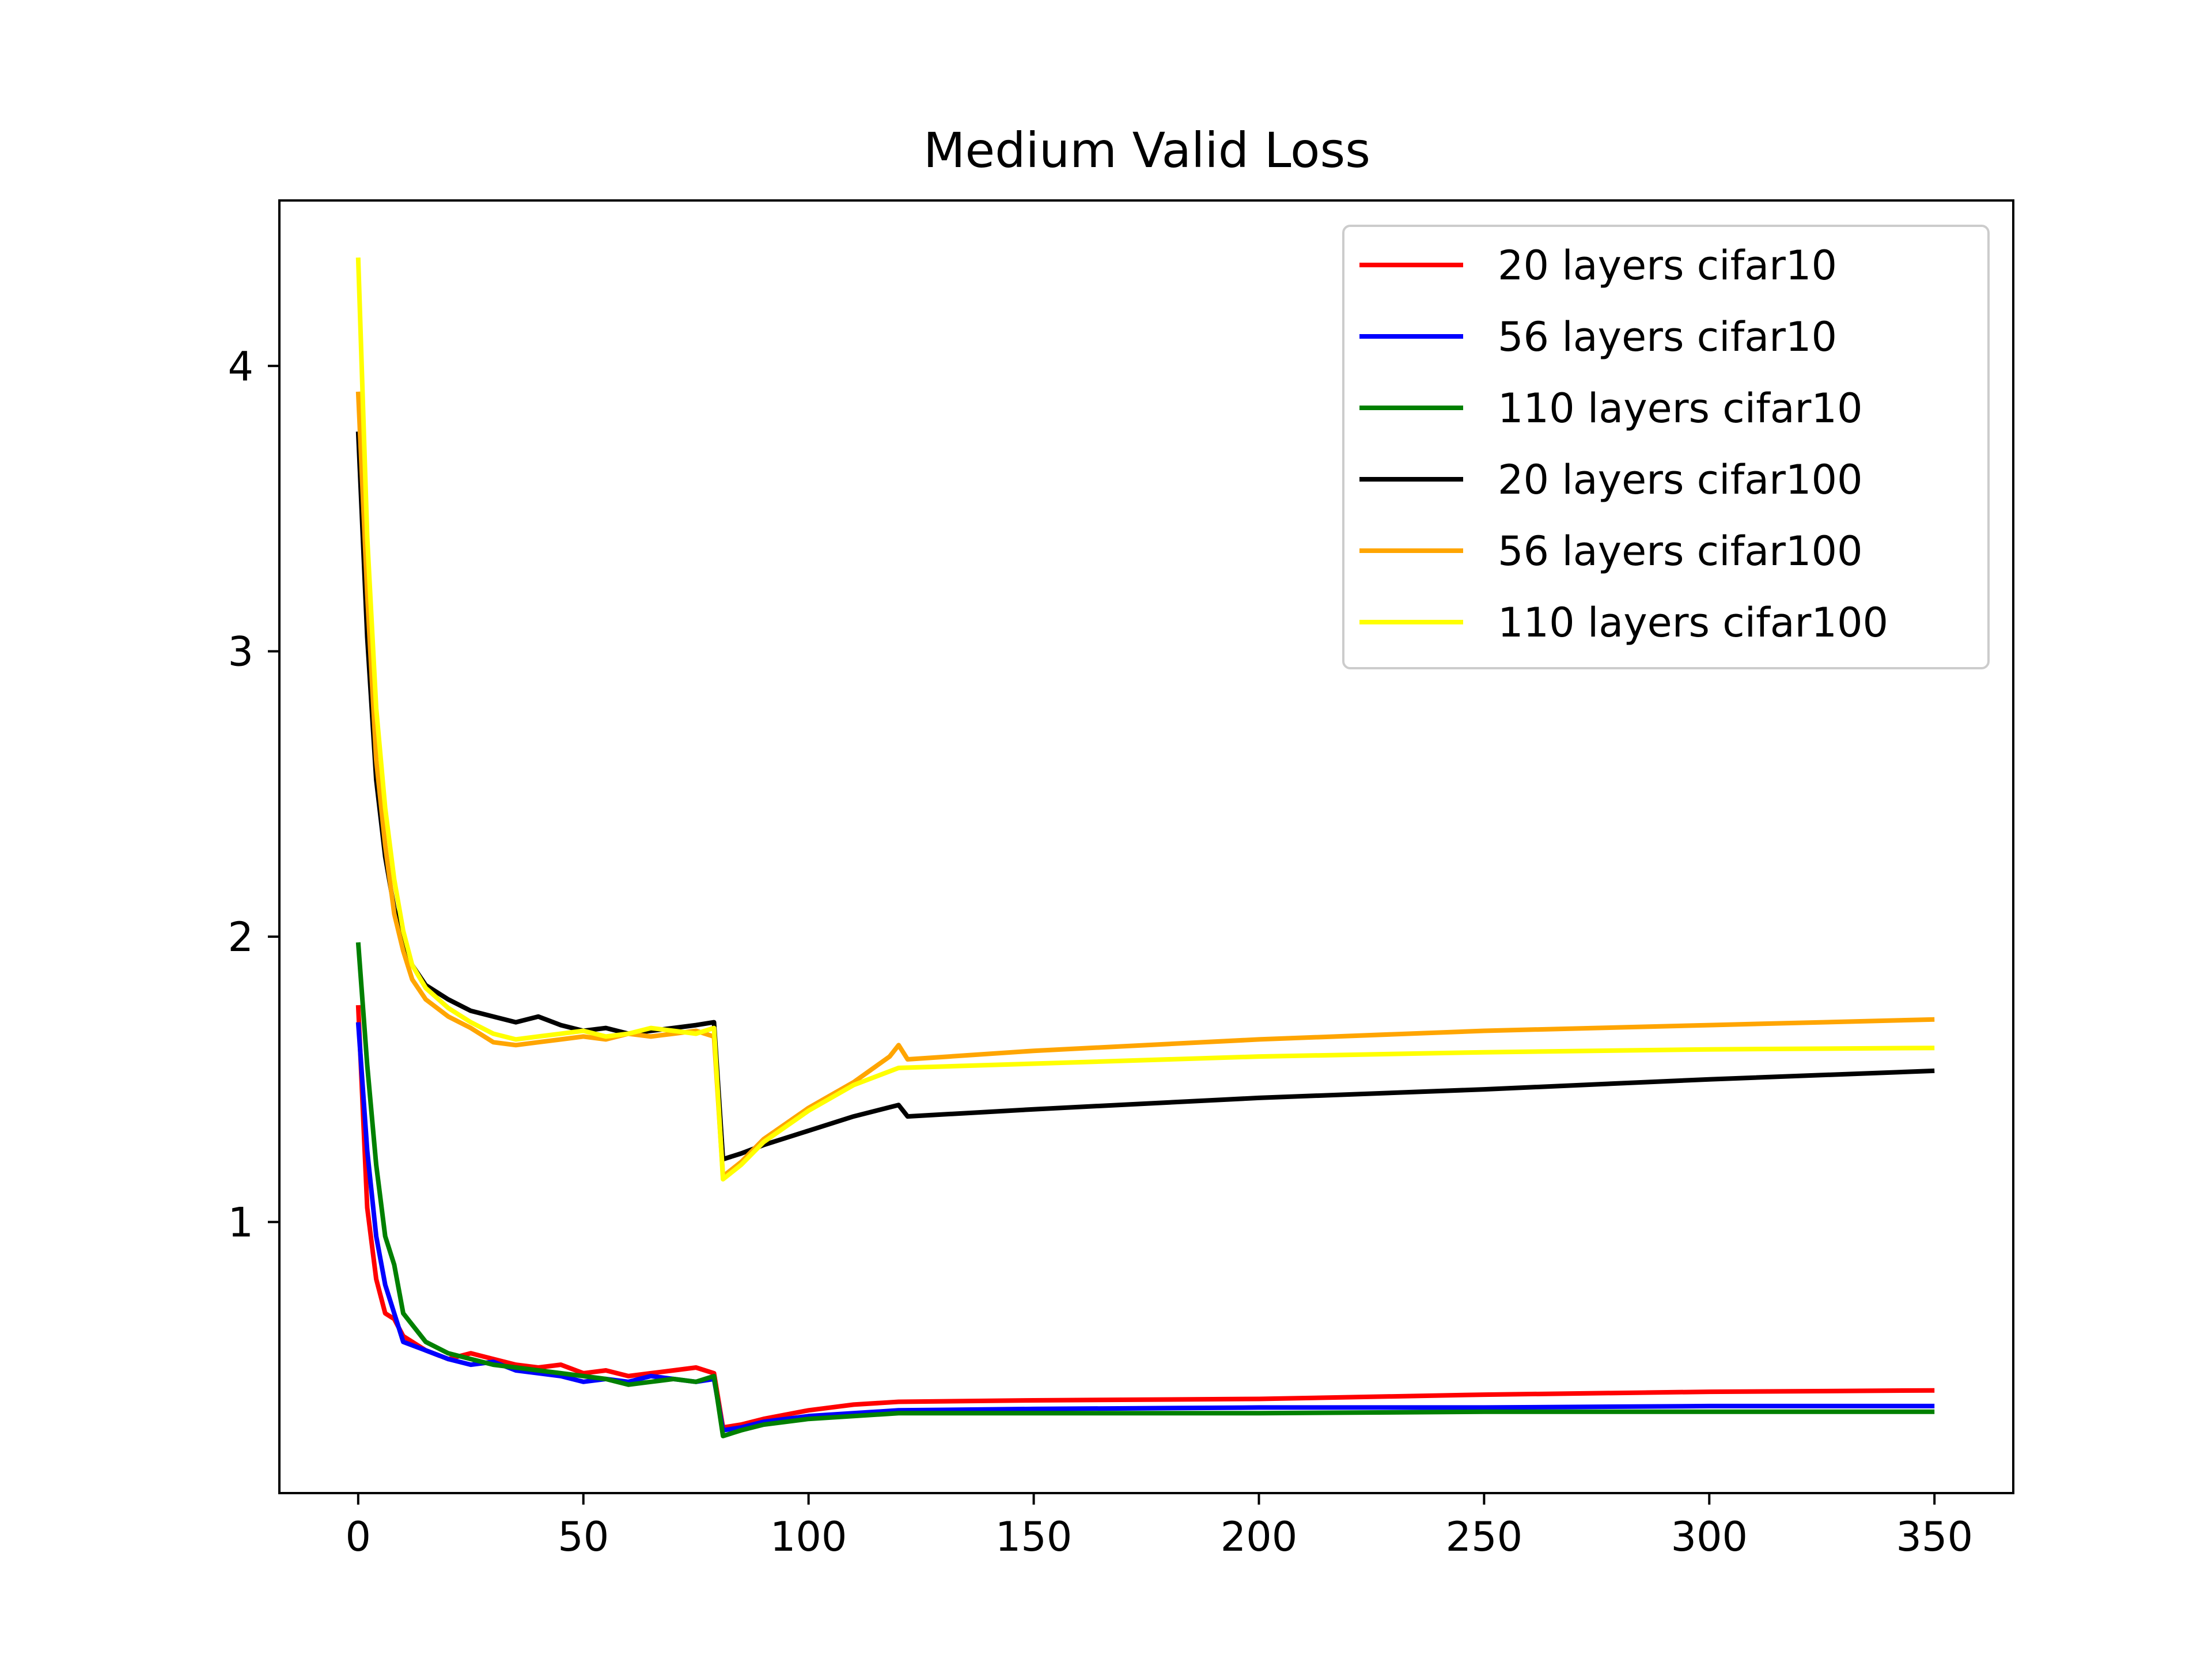  Describe the element at coordinates (1709, 1536) in the screenshot. I see `x-tick-label: 300` at that location.